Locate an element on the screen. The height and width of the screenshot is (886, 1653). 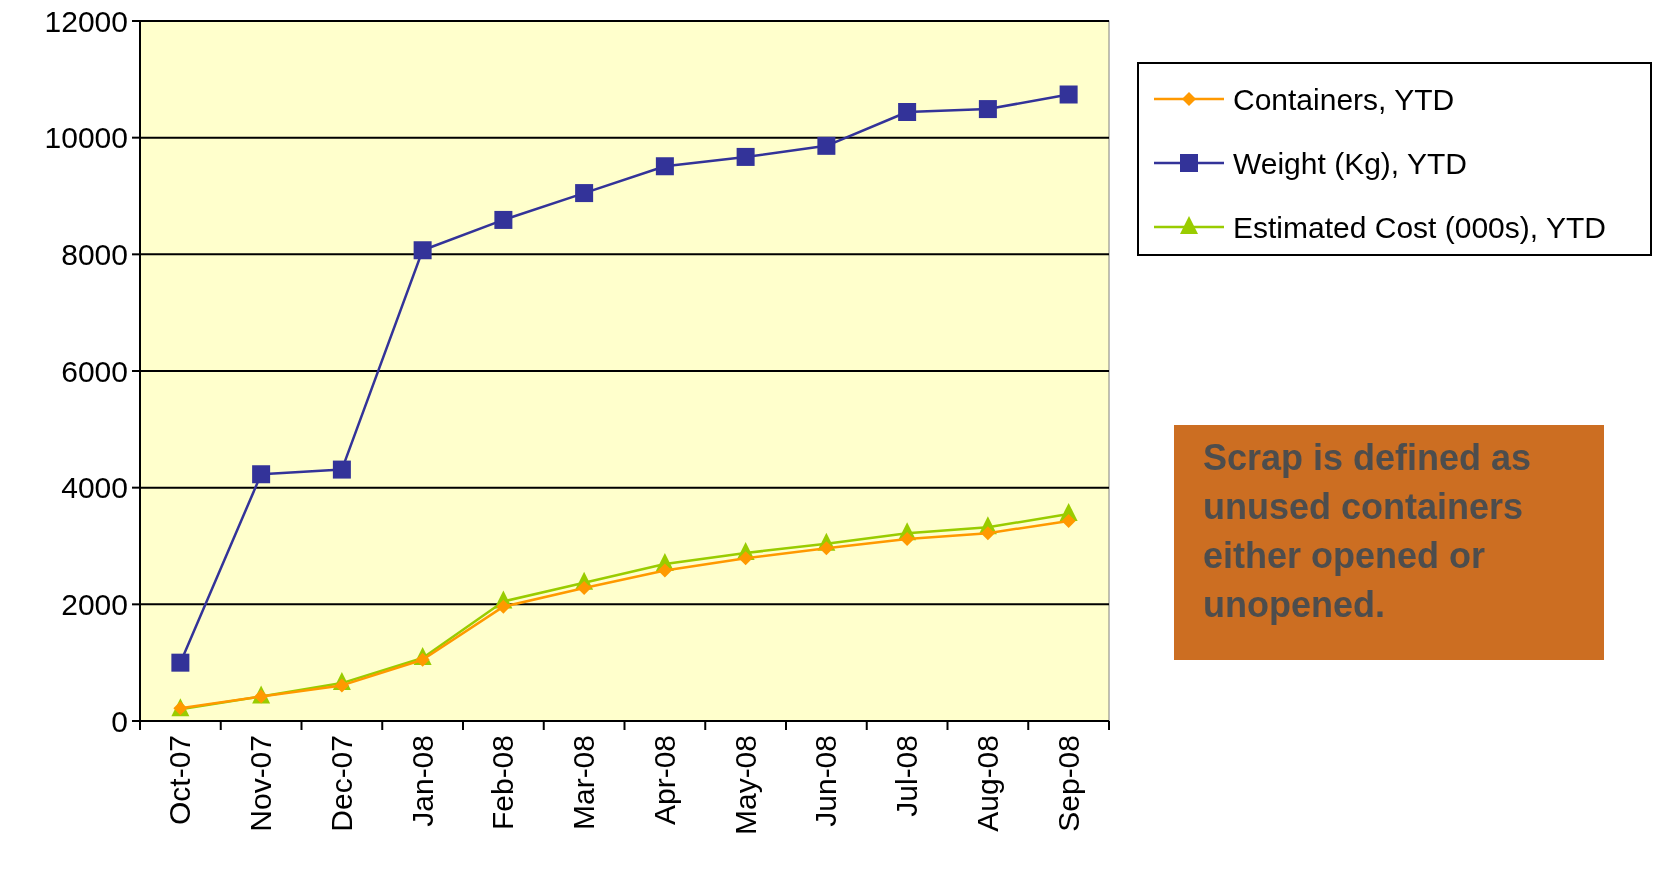
text: Scrap is defined as unused containers either opened or unopened. is located at coordinates (1367, 531).